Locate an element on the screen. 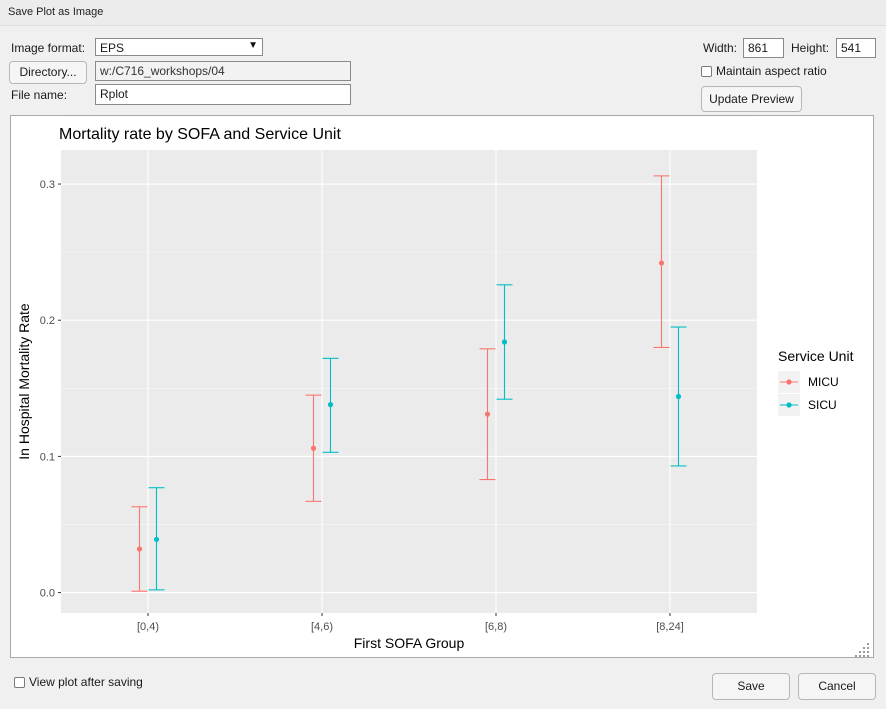  dropdown-arrow-icon: ▼ is located at coordinates (253, 45).